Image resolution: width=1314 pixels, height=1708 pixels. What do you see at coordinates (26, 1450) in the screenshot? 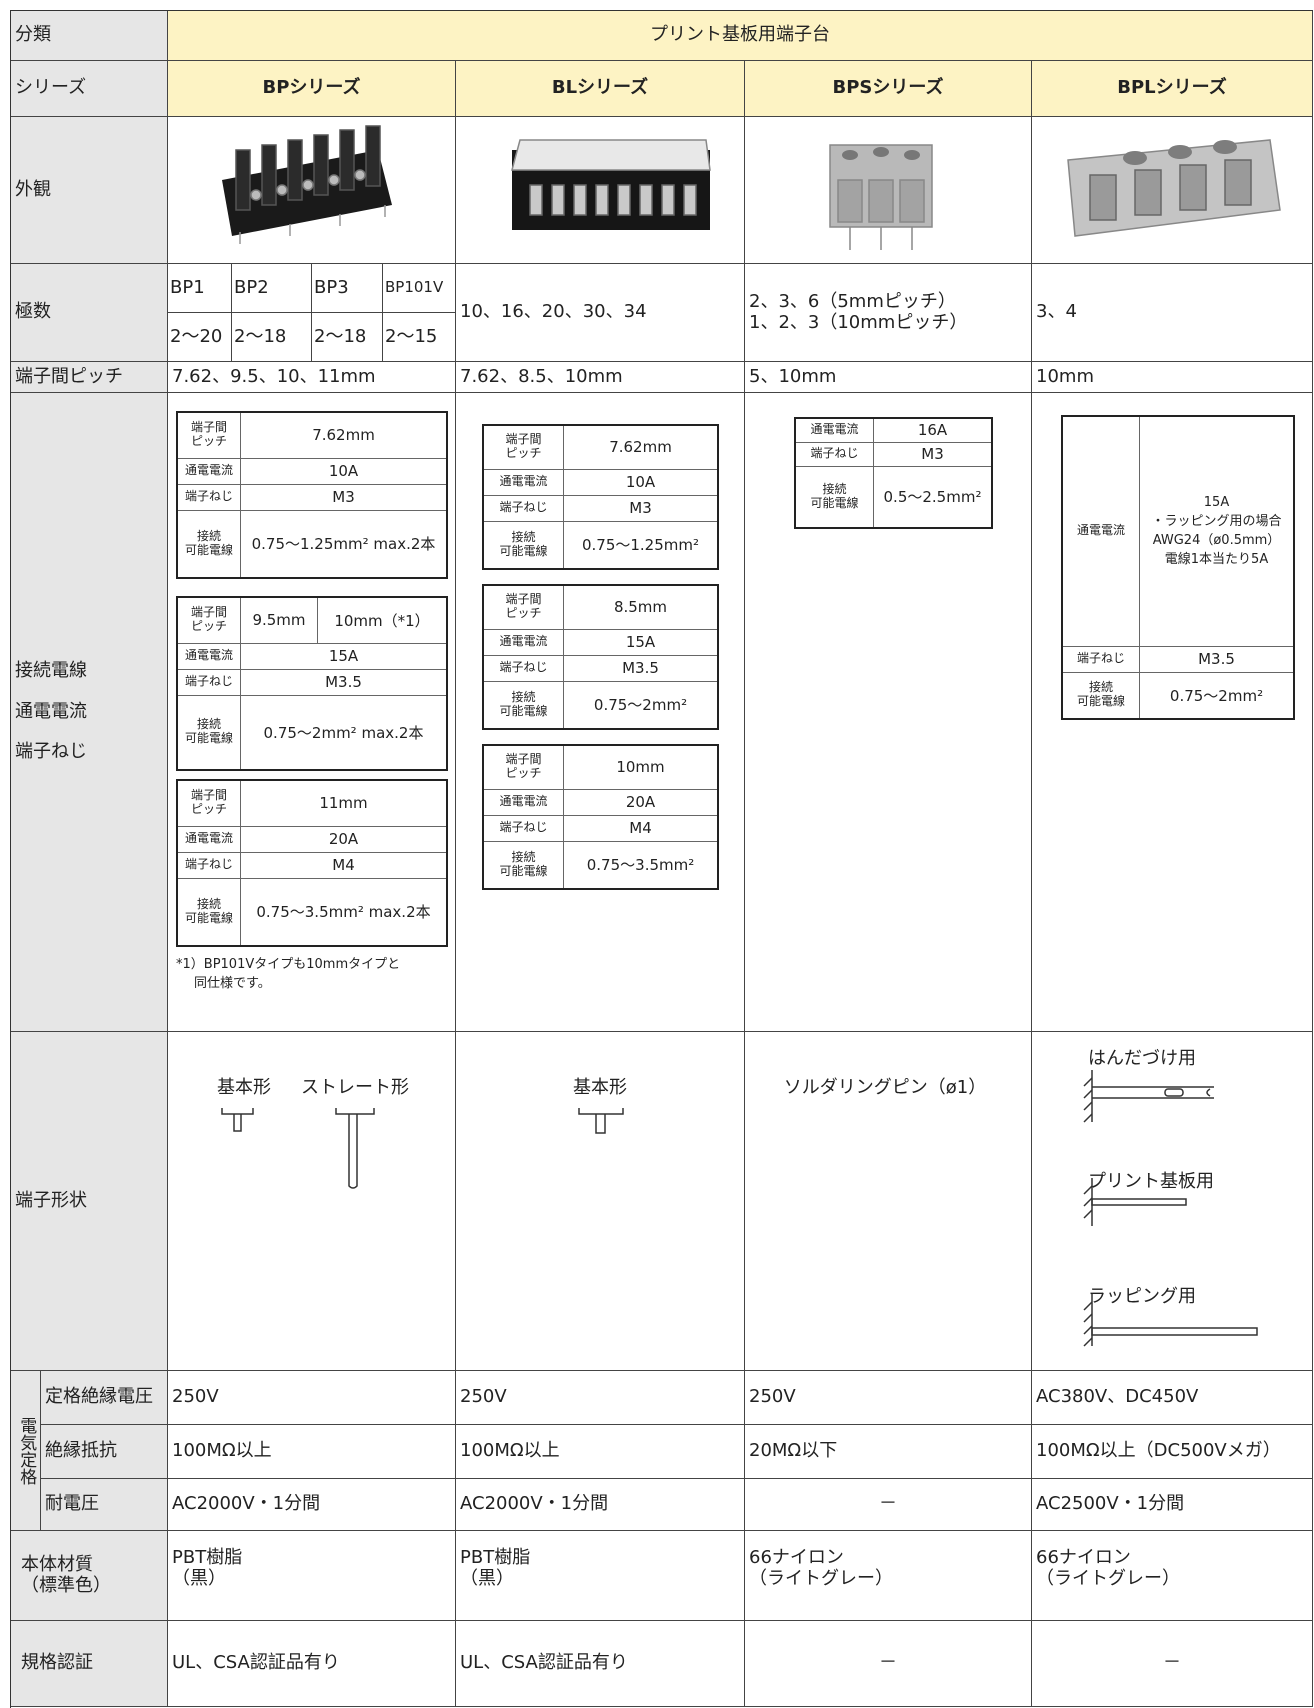
I see `group-label-text: 電気定格` at bounding box center [26, 1450].